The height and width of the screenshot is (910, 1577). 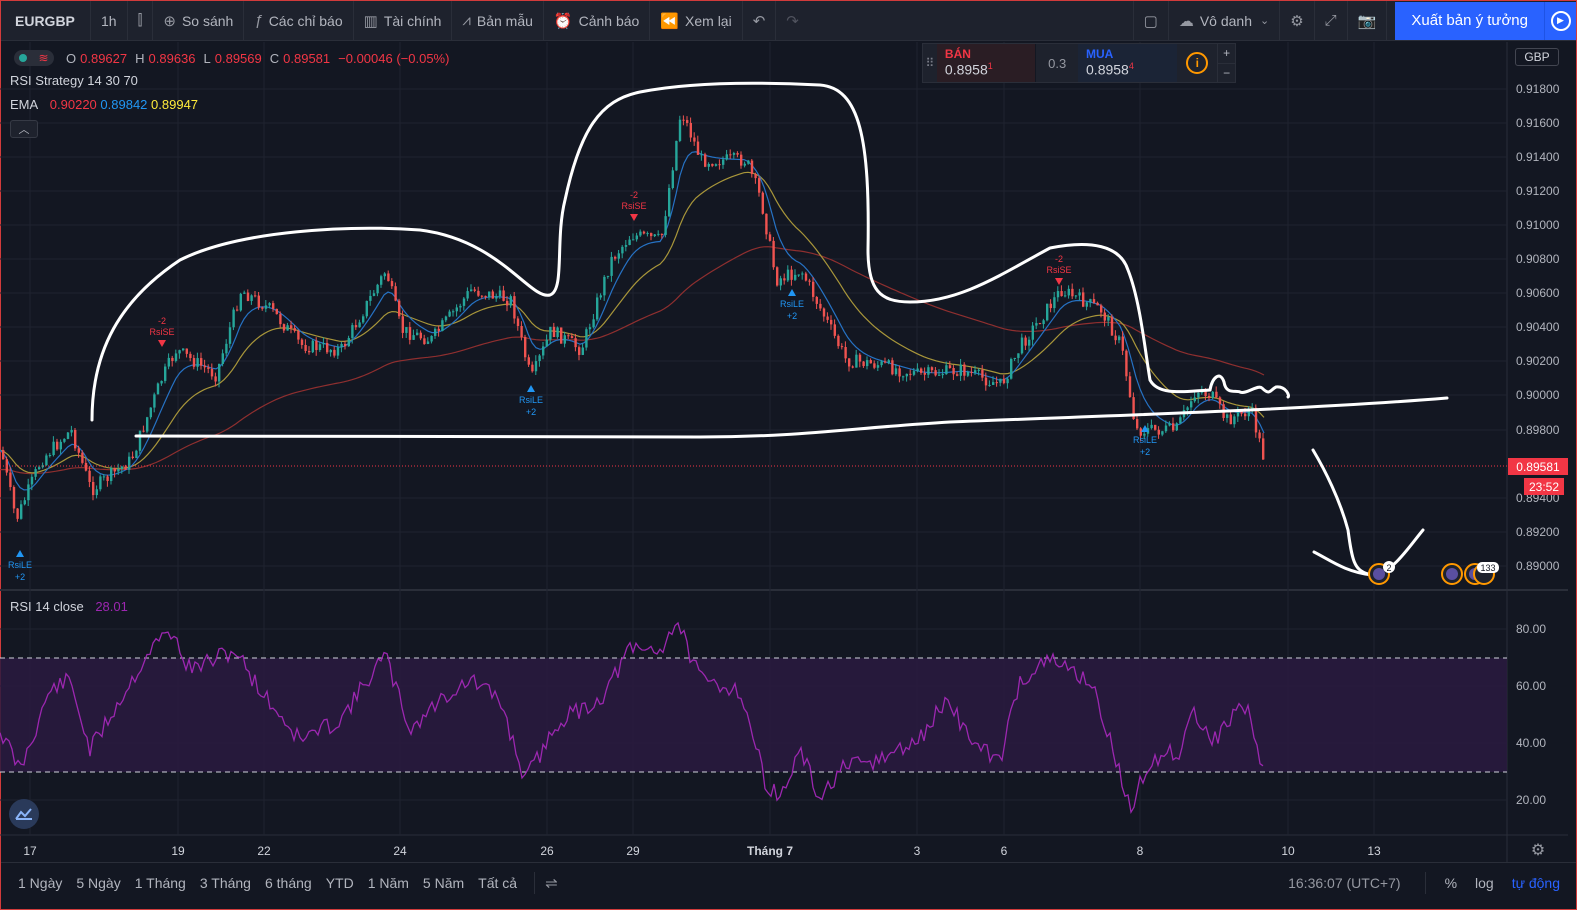 I want to click on publish-idea-button: Xuất bản ý tưởng, so click(x=1469, y=20).